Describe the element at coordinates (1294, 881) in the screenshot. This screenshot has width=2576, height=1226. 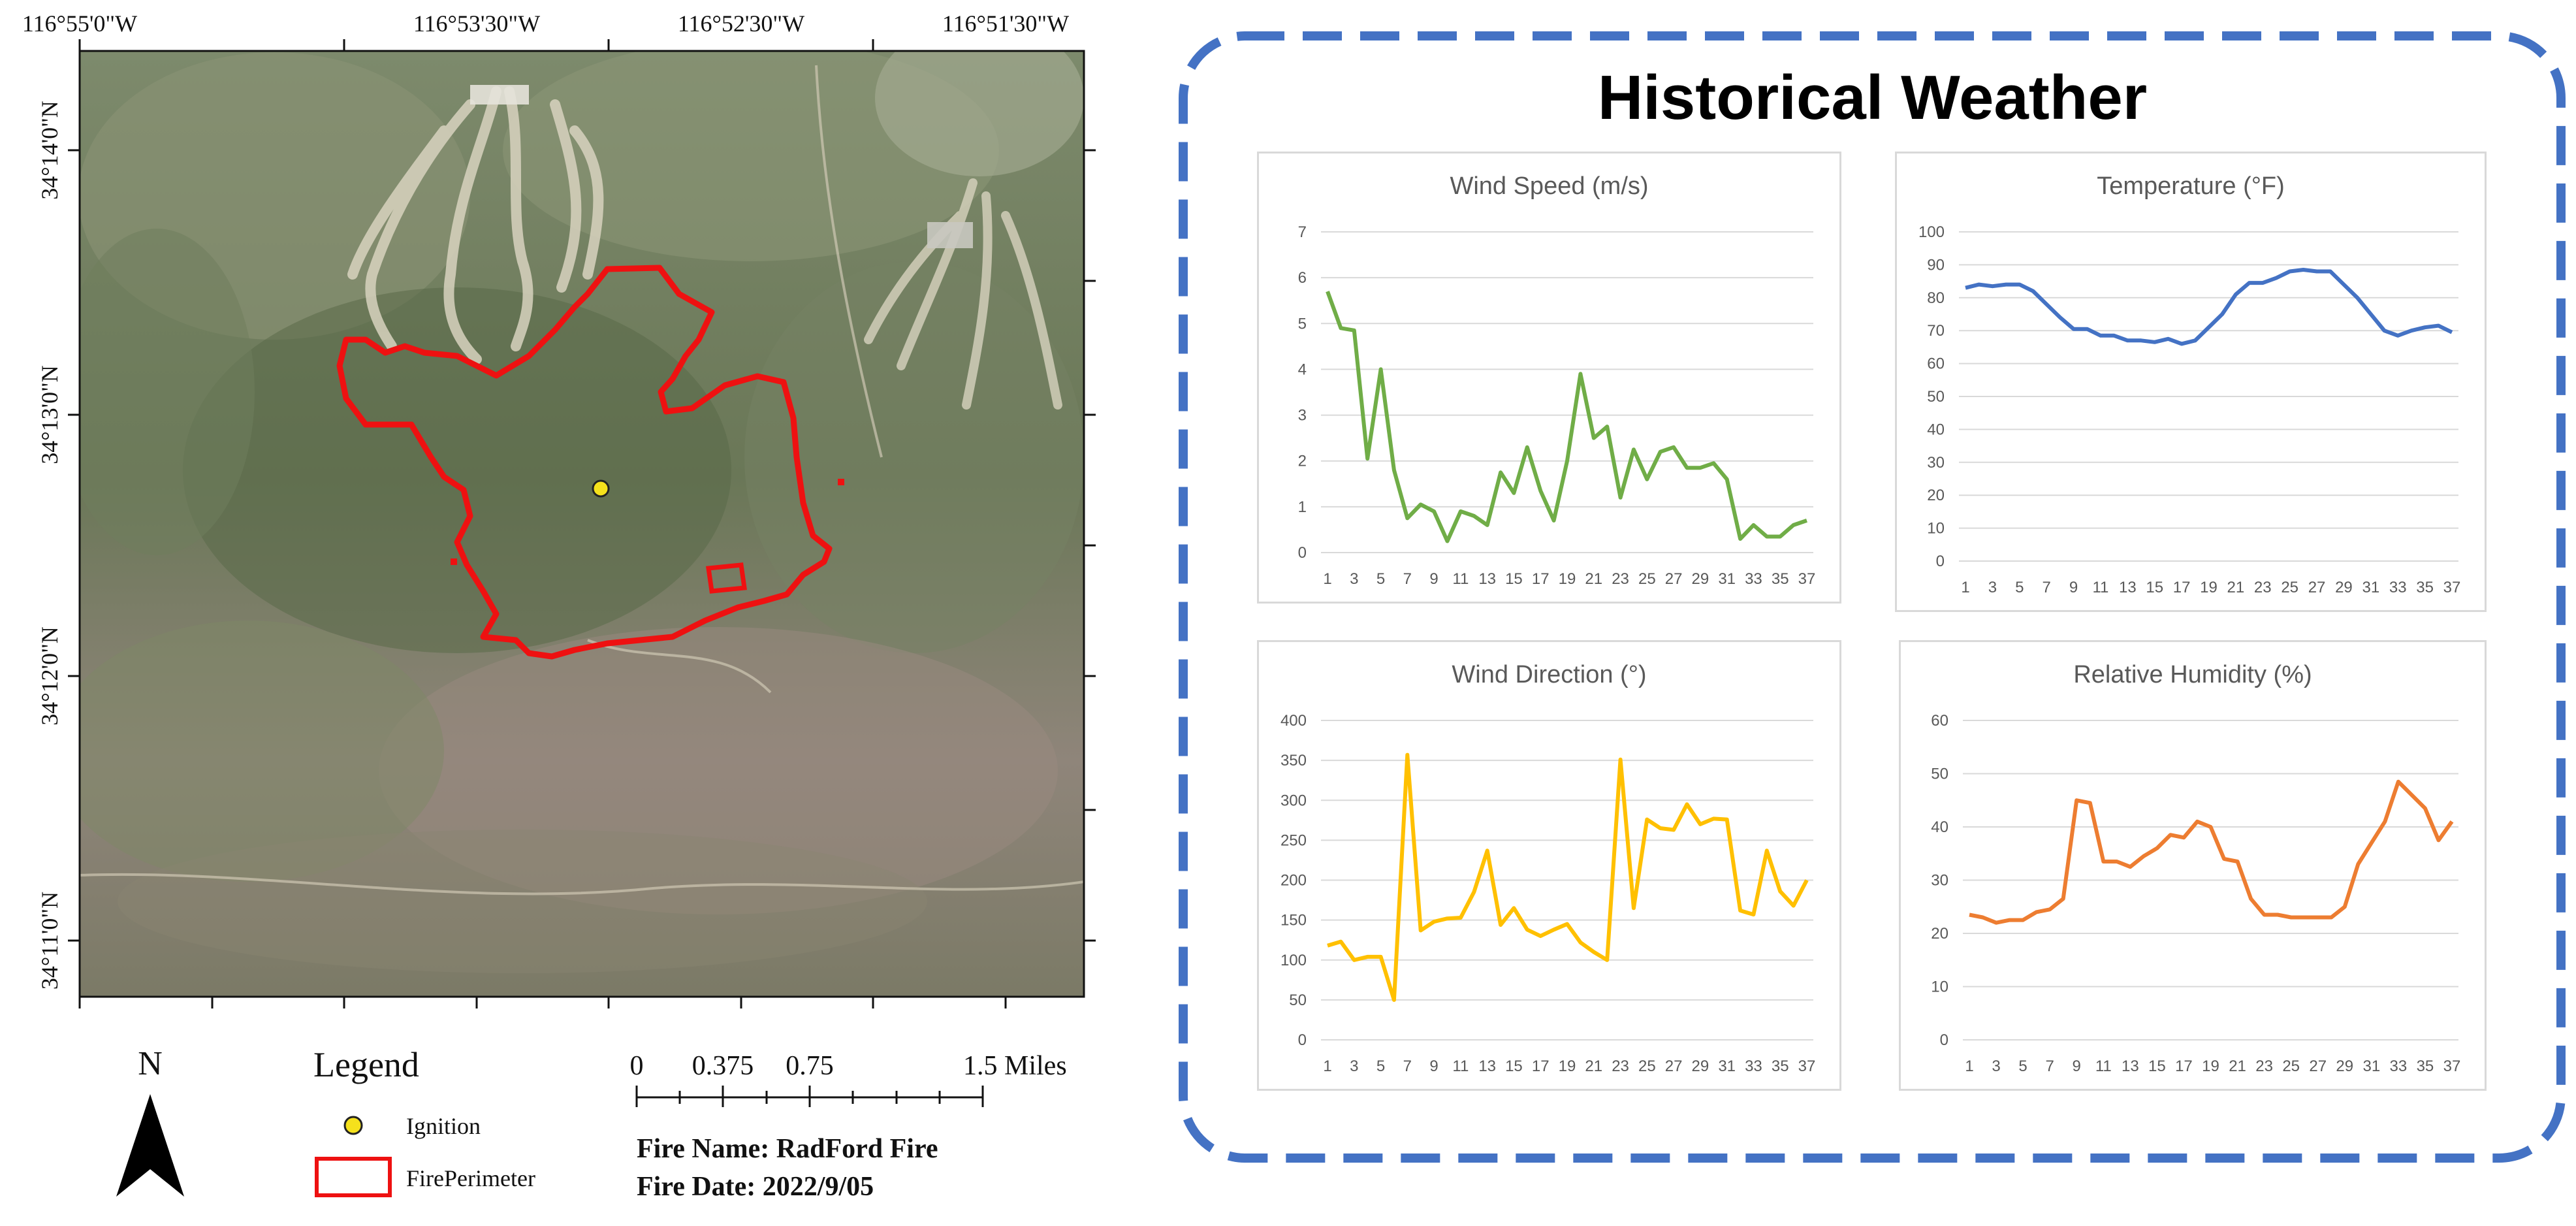
I see `y-tick-label: 200` at that location.